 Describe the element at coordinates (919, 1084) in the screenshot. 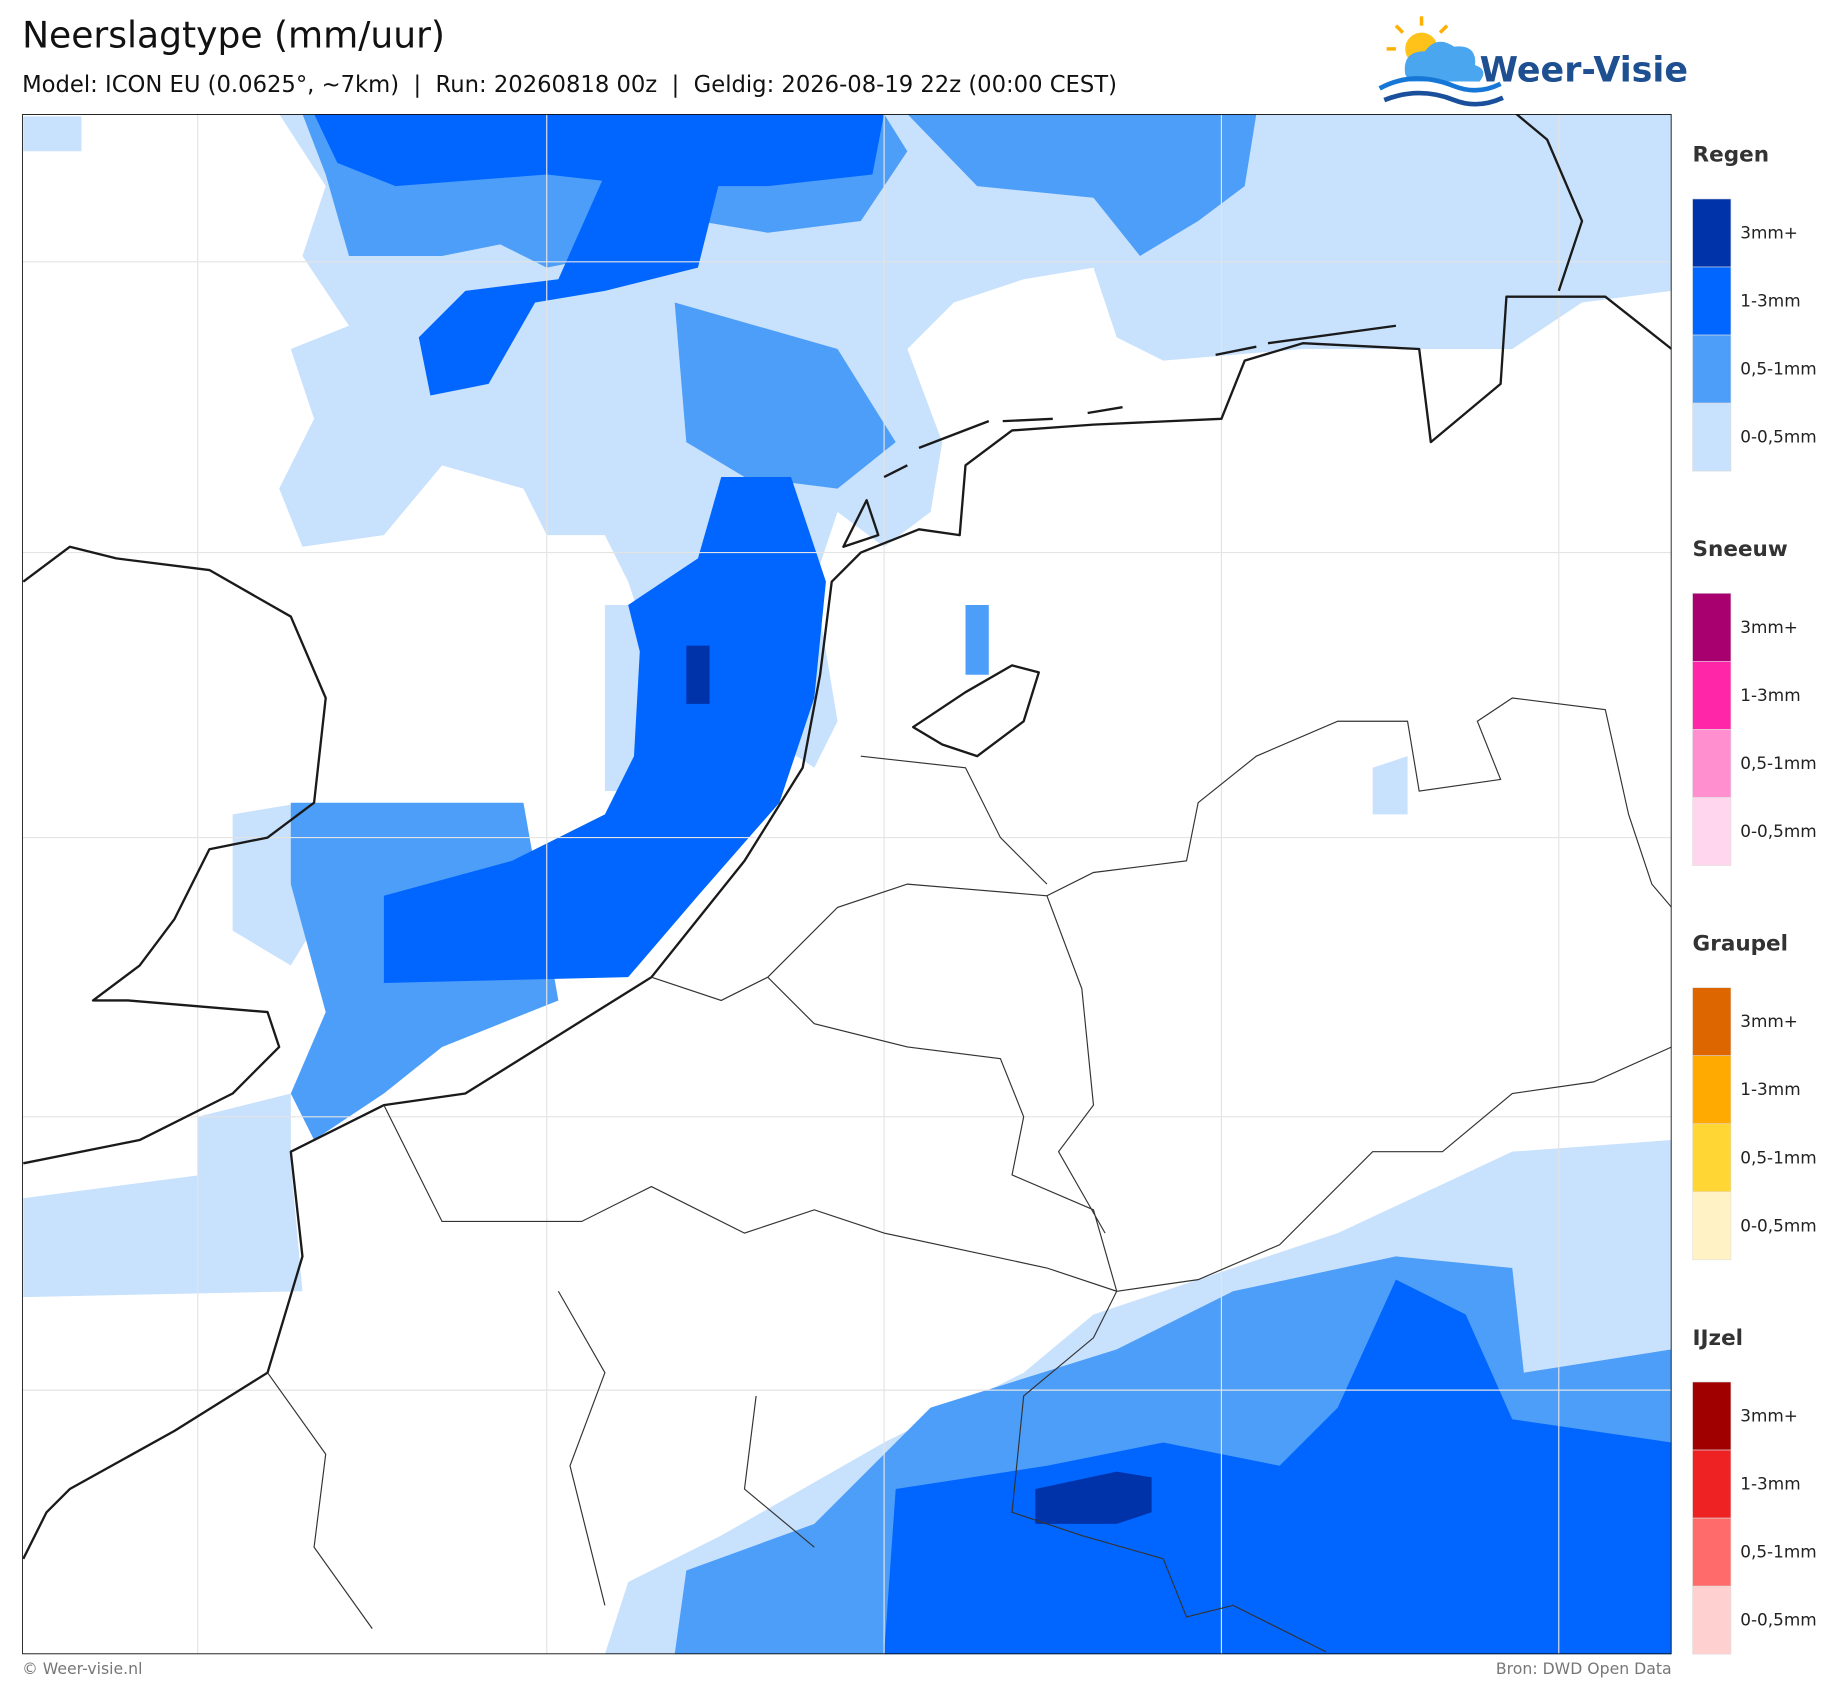

I see `rain-very-strong` at that location.